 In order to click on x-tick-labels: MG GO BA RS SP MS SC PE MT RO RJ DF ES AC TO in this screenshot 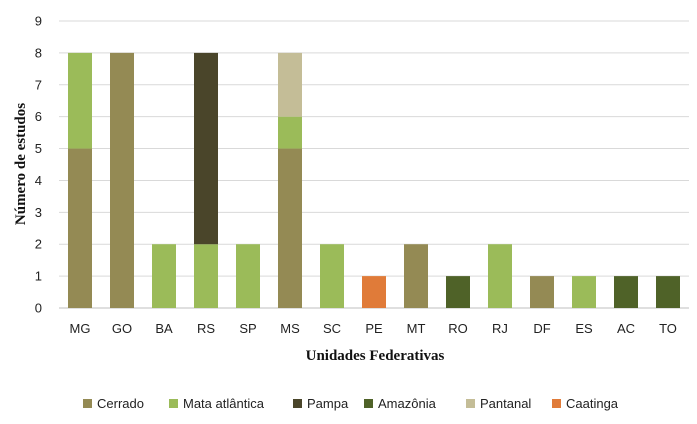, I will do `click(373, 328)`.